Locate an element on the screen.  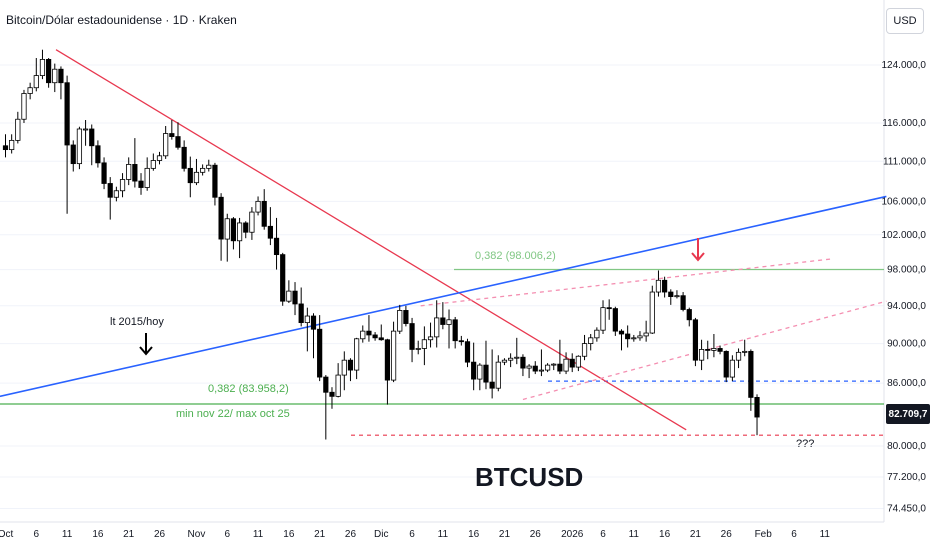
support-label: min nov 22/ max oct 25 is located at coordinates (233, 414).